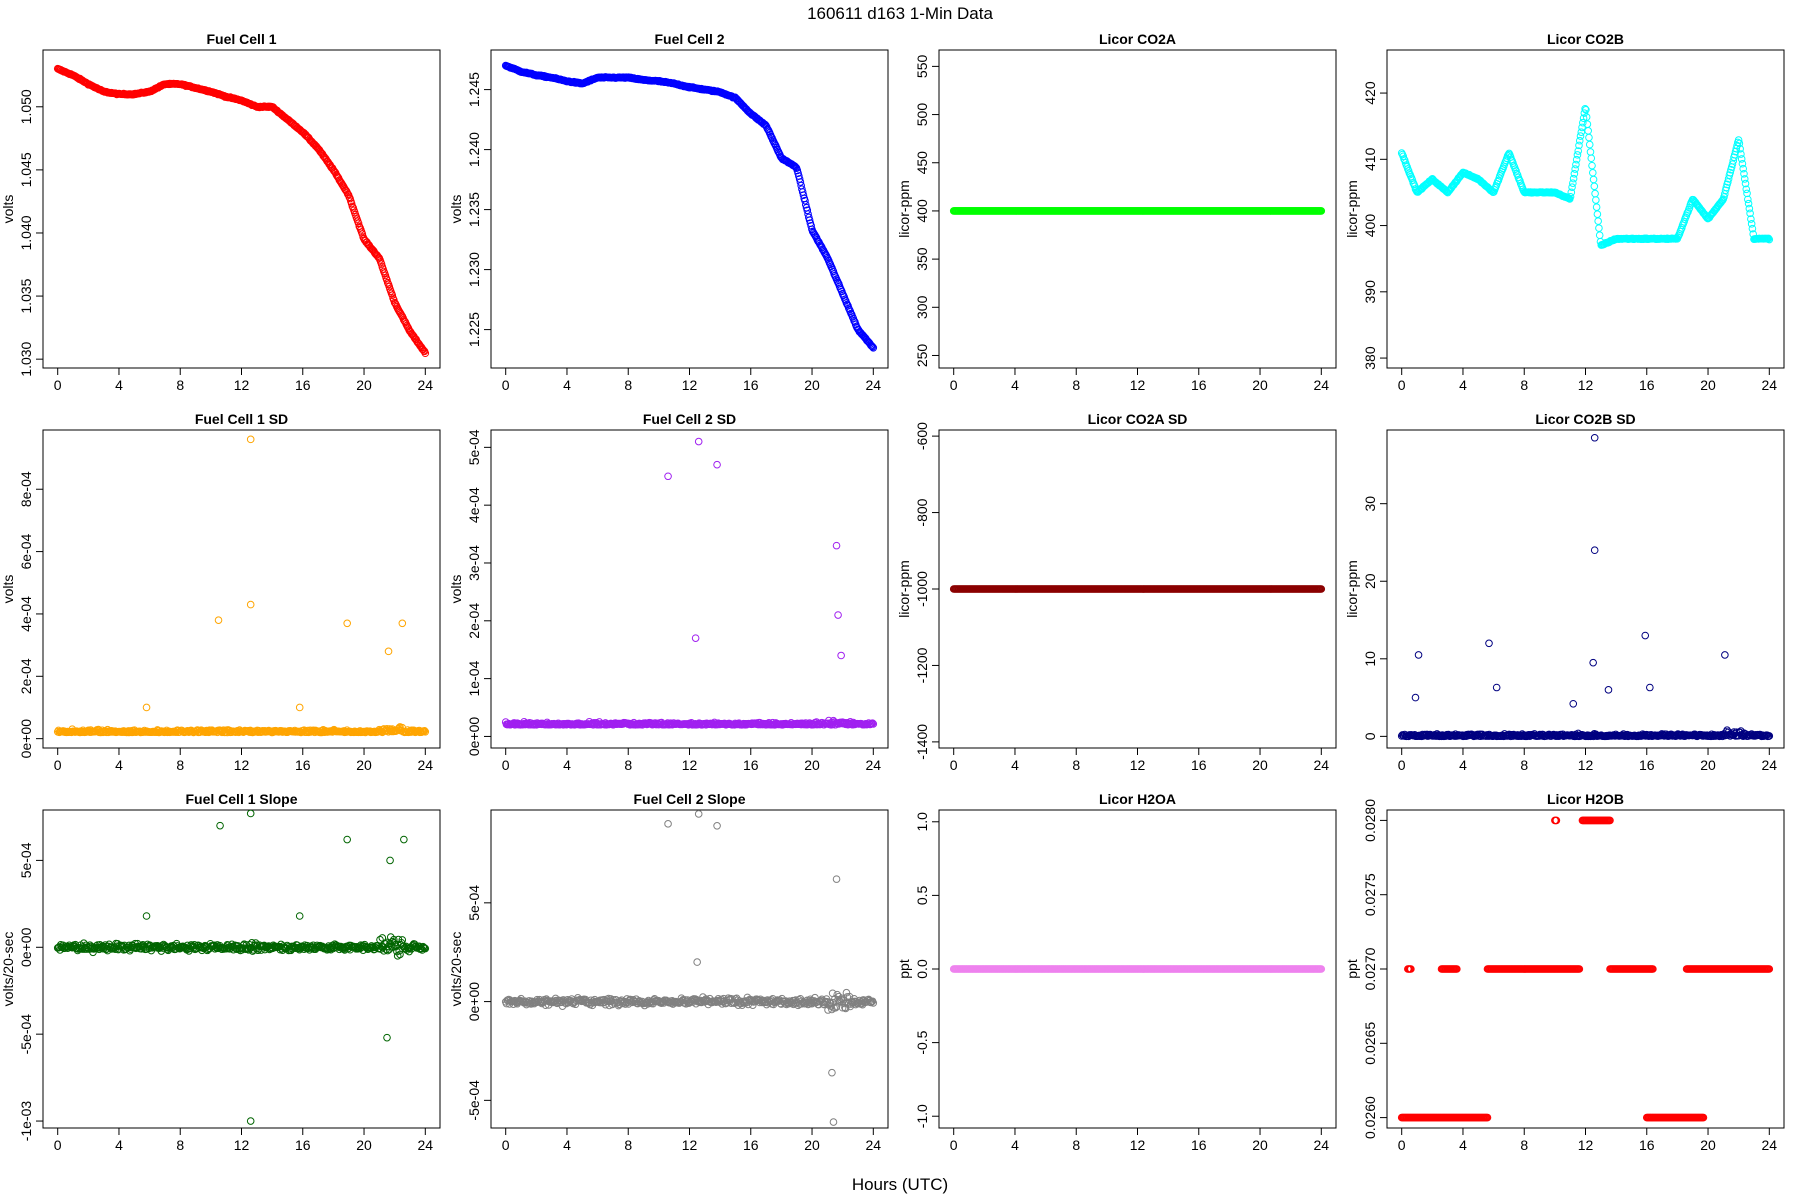 The width and height of the screenshot is (1800, 1200). I want to click on y-tick-label: 380, so click(1370, 358).